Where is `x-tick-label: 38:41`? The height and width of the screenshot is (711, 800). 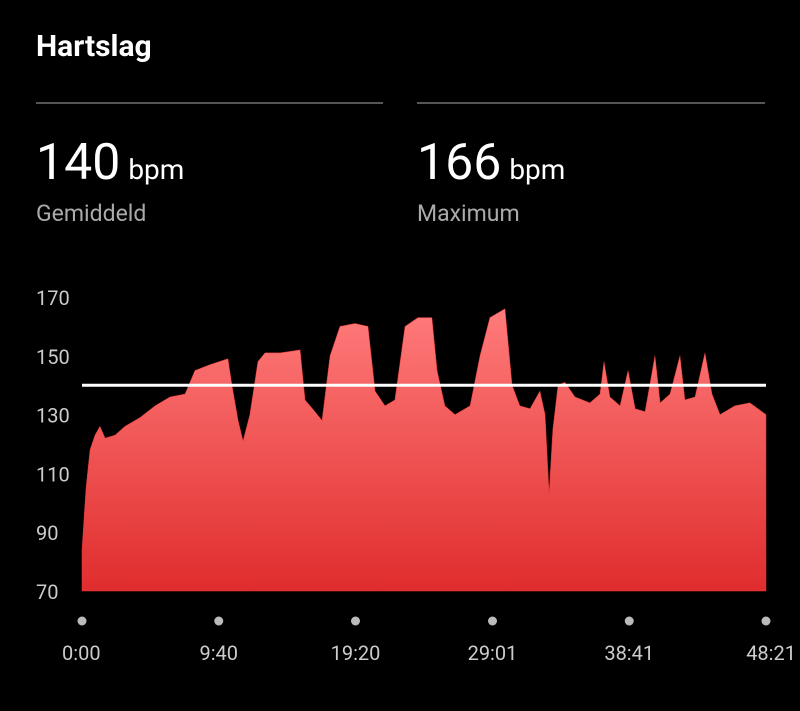 x-tick-label: 38:41 is located at coordinates (629, 653).